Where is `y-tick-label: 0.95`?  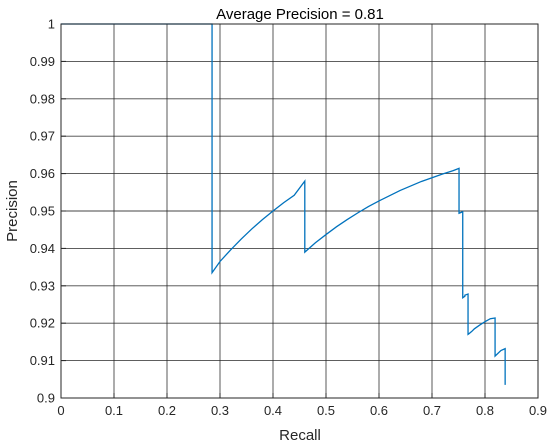 y-tick-label: 0.95 is located at coordinates (42, 211).